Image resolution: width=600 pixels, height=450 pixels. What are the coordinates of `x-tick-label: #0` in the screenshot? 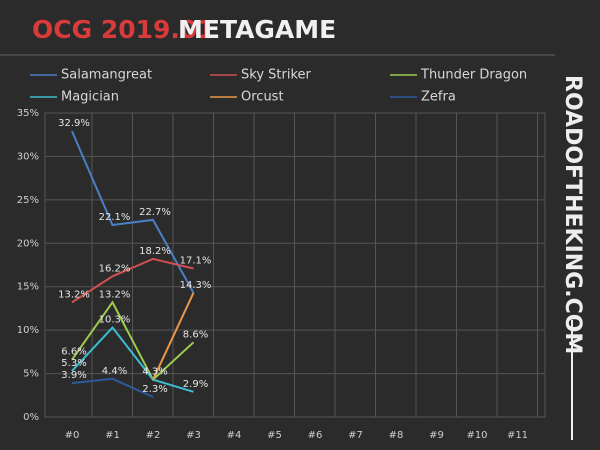 It's located at (72, 435).